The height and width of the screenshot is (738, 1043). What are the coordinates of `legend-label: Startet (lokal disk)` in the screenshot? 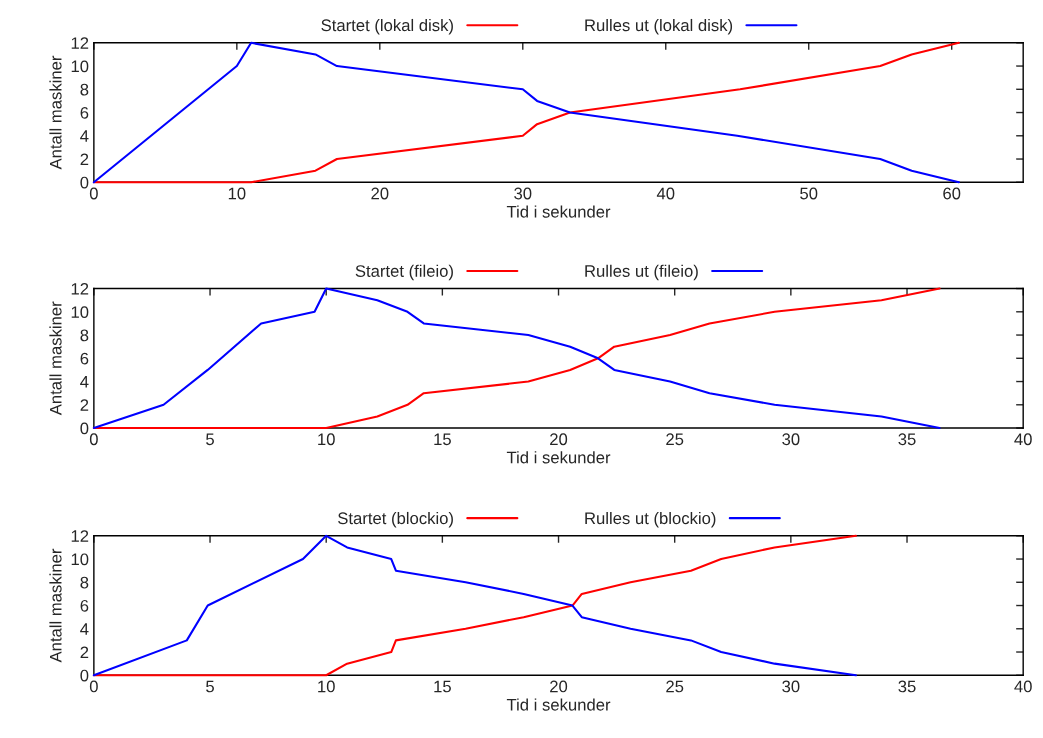 It's located at (387, 26).